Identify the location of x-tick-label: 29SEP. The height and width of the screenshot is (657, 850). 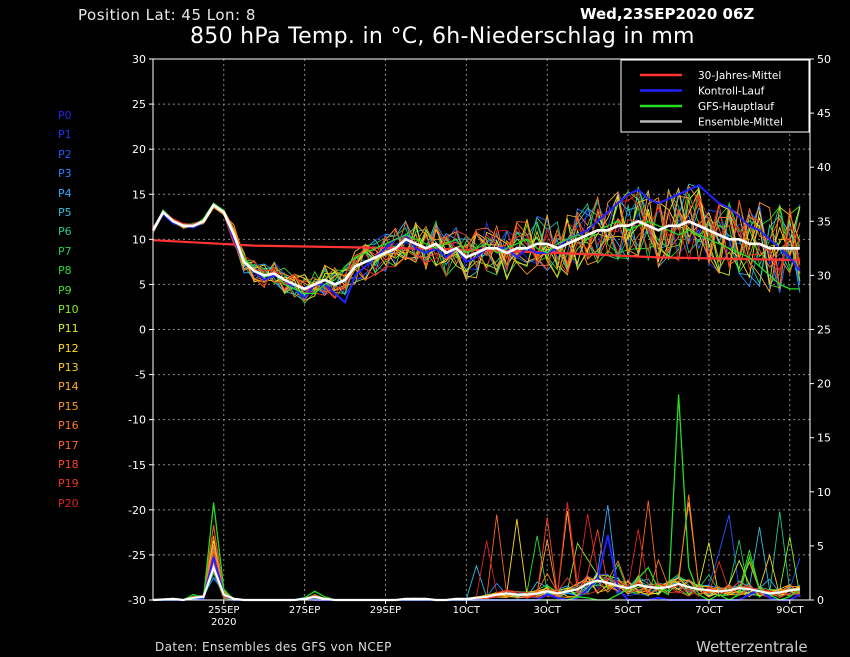
(385, 610).